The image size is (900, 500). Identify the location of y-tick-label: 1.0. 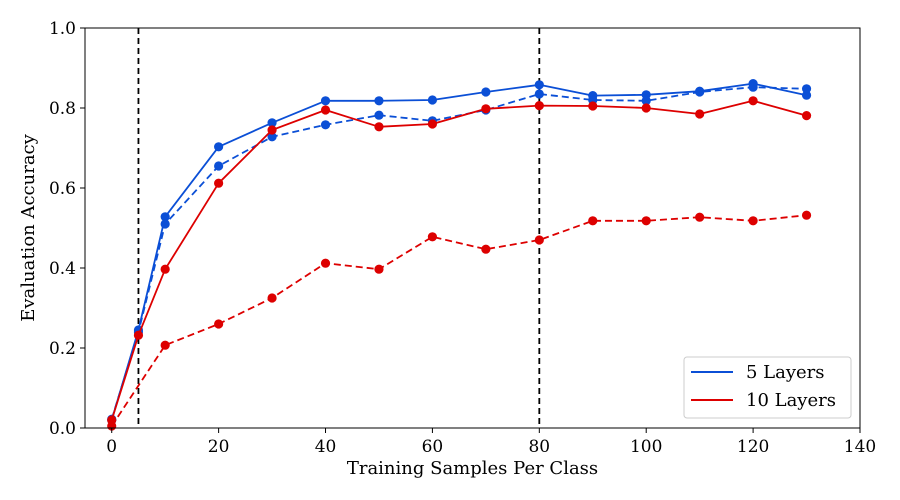
(62, 29).